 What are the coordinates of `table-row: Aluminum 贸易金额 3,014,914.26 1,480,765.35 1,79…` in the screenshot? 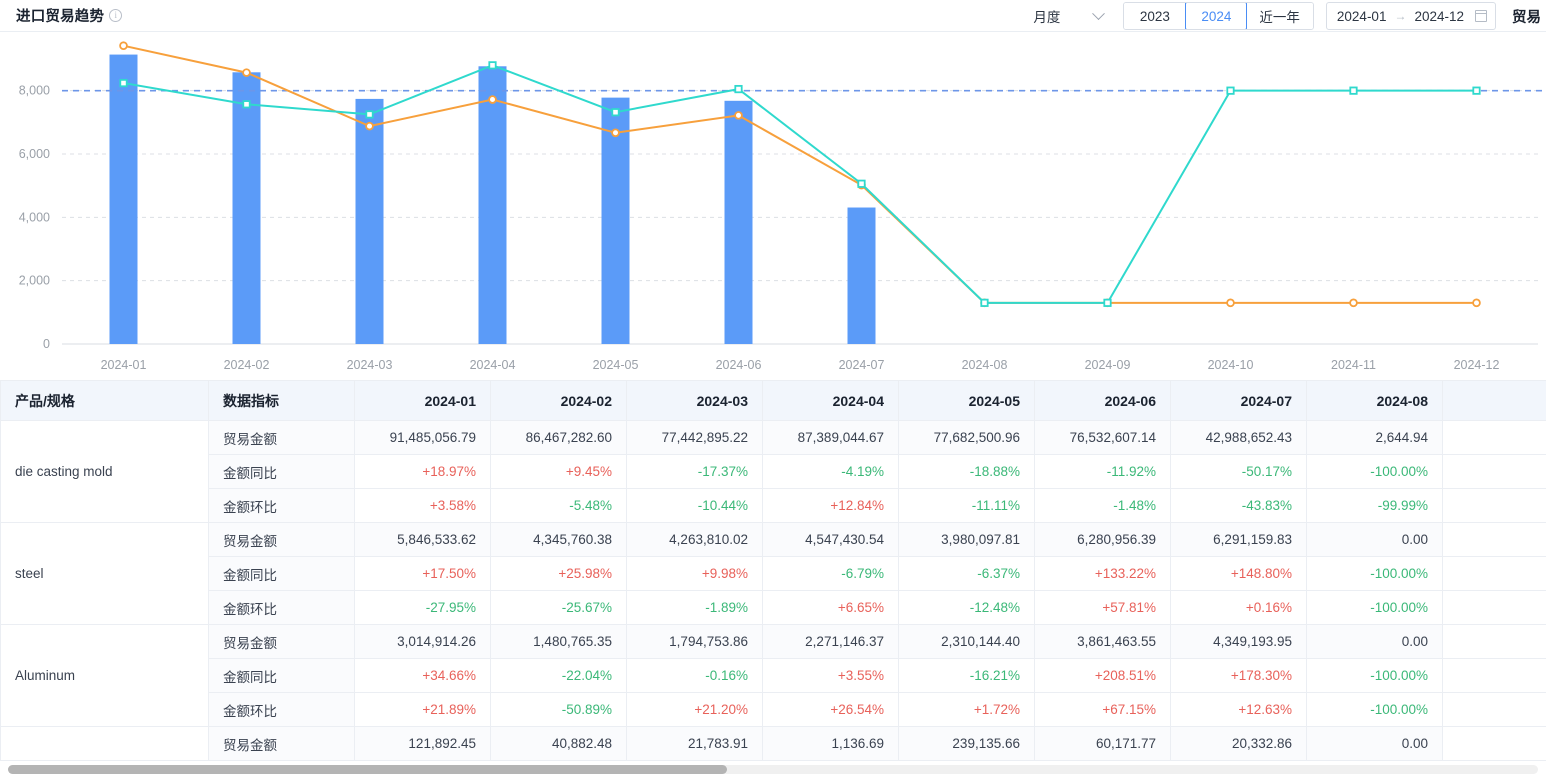 It's located at (773, 675).